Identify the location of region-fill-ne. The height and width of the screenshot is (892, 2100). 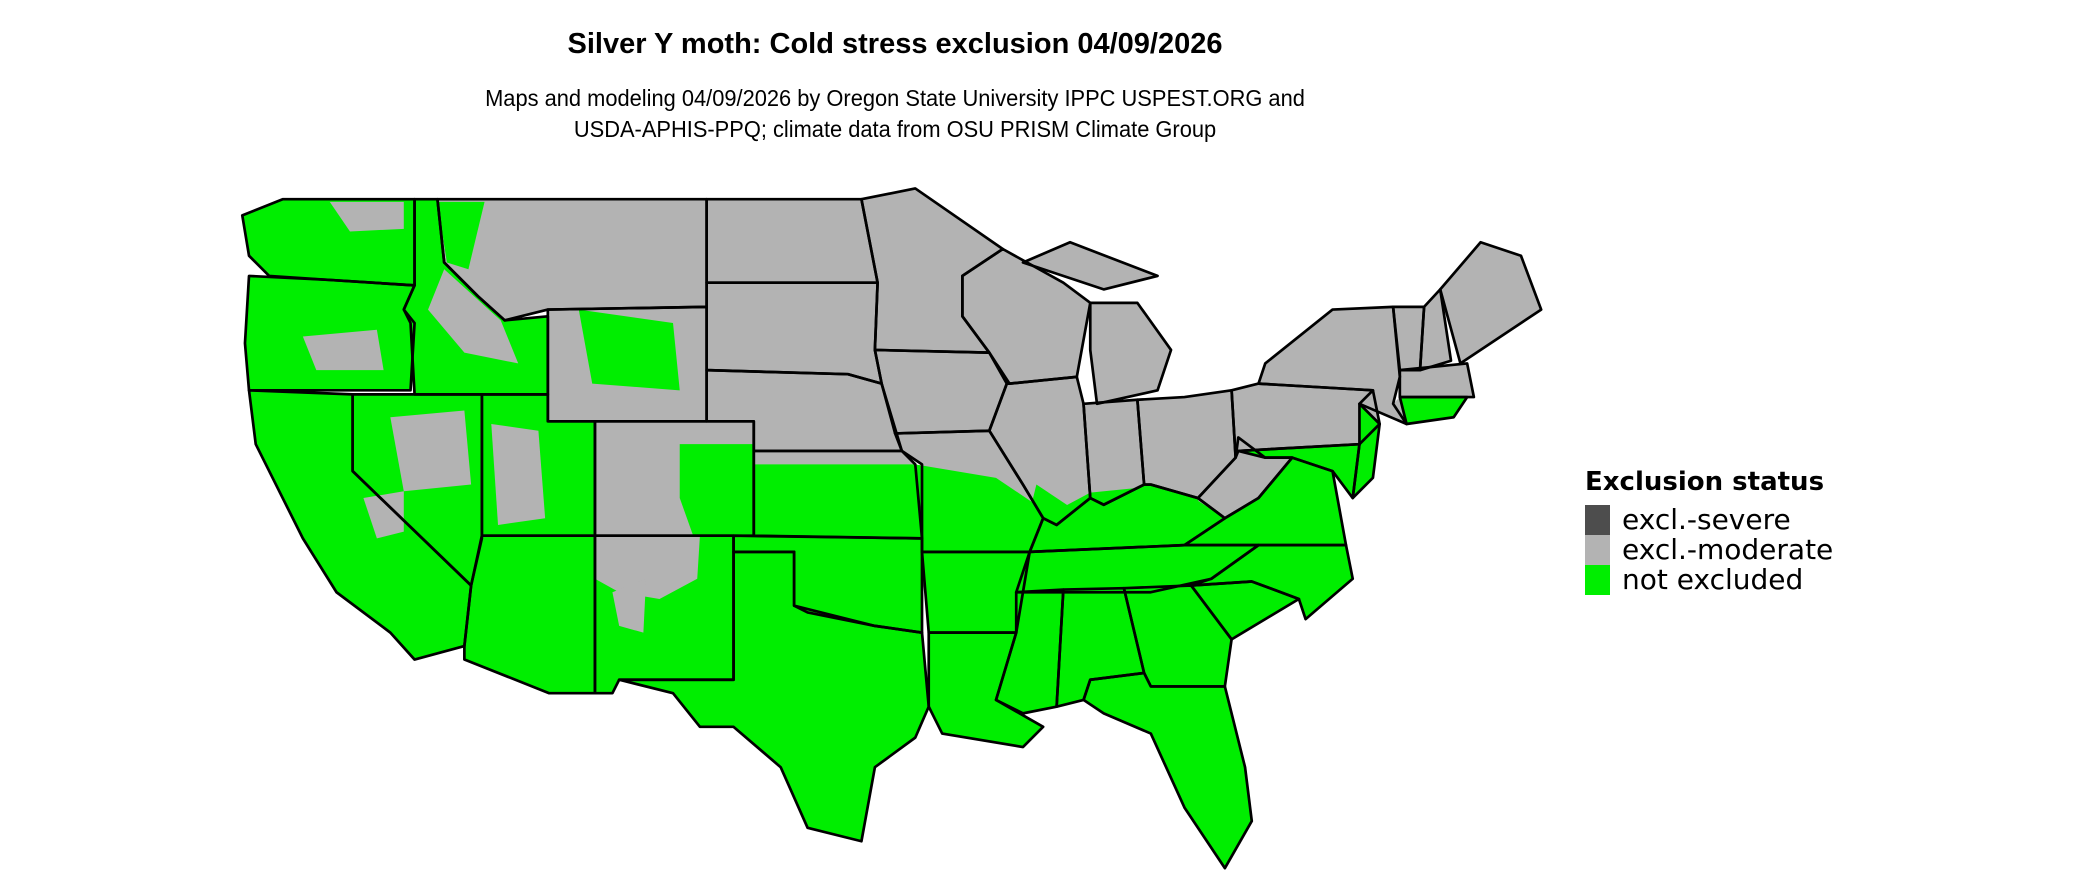
(804, 410).